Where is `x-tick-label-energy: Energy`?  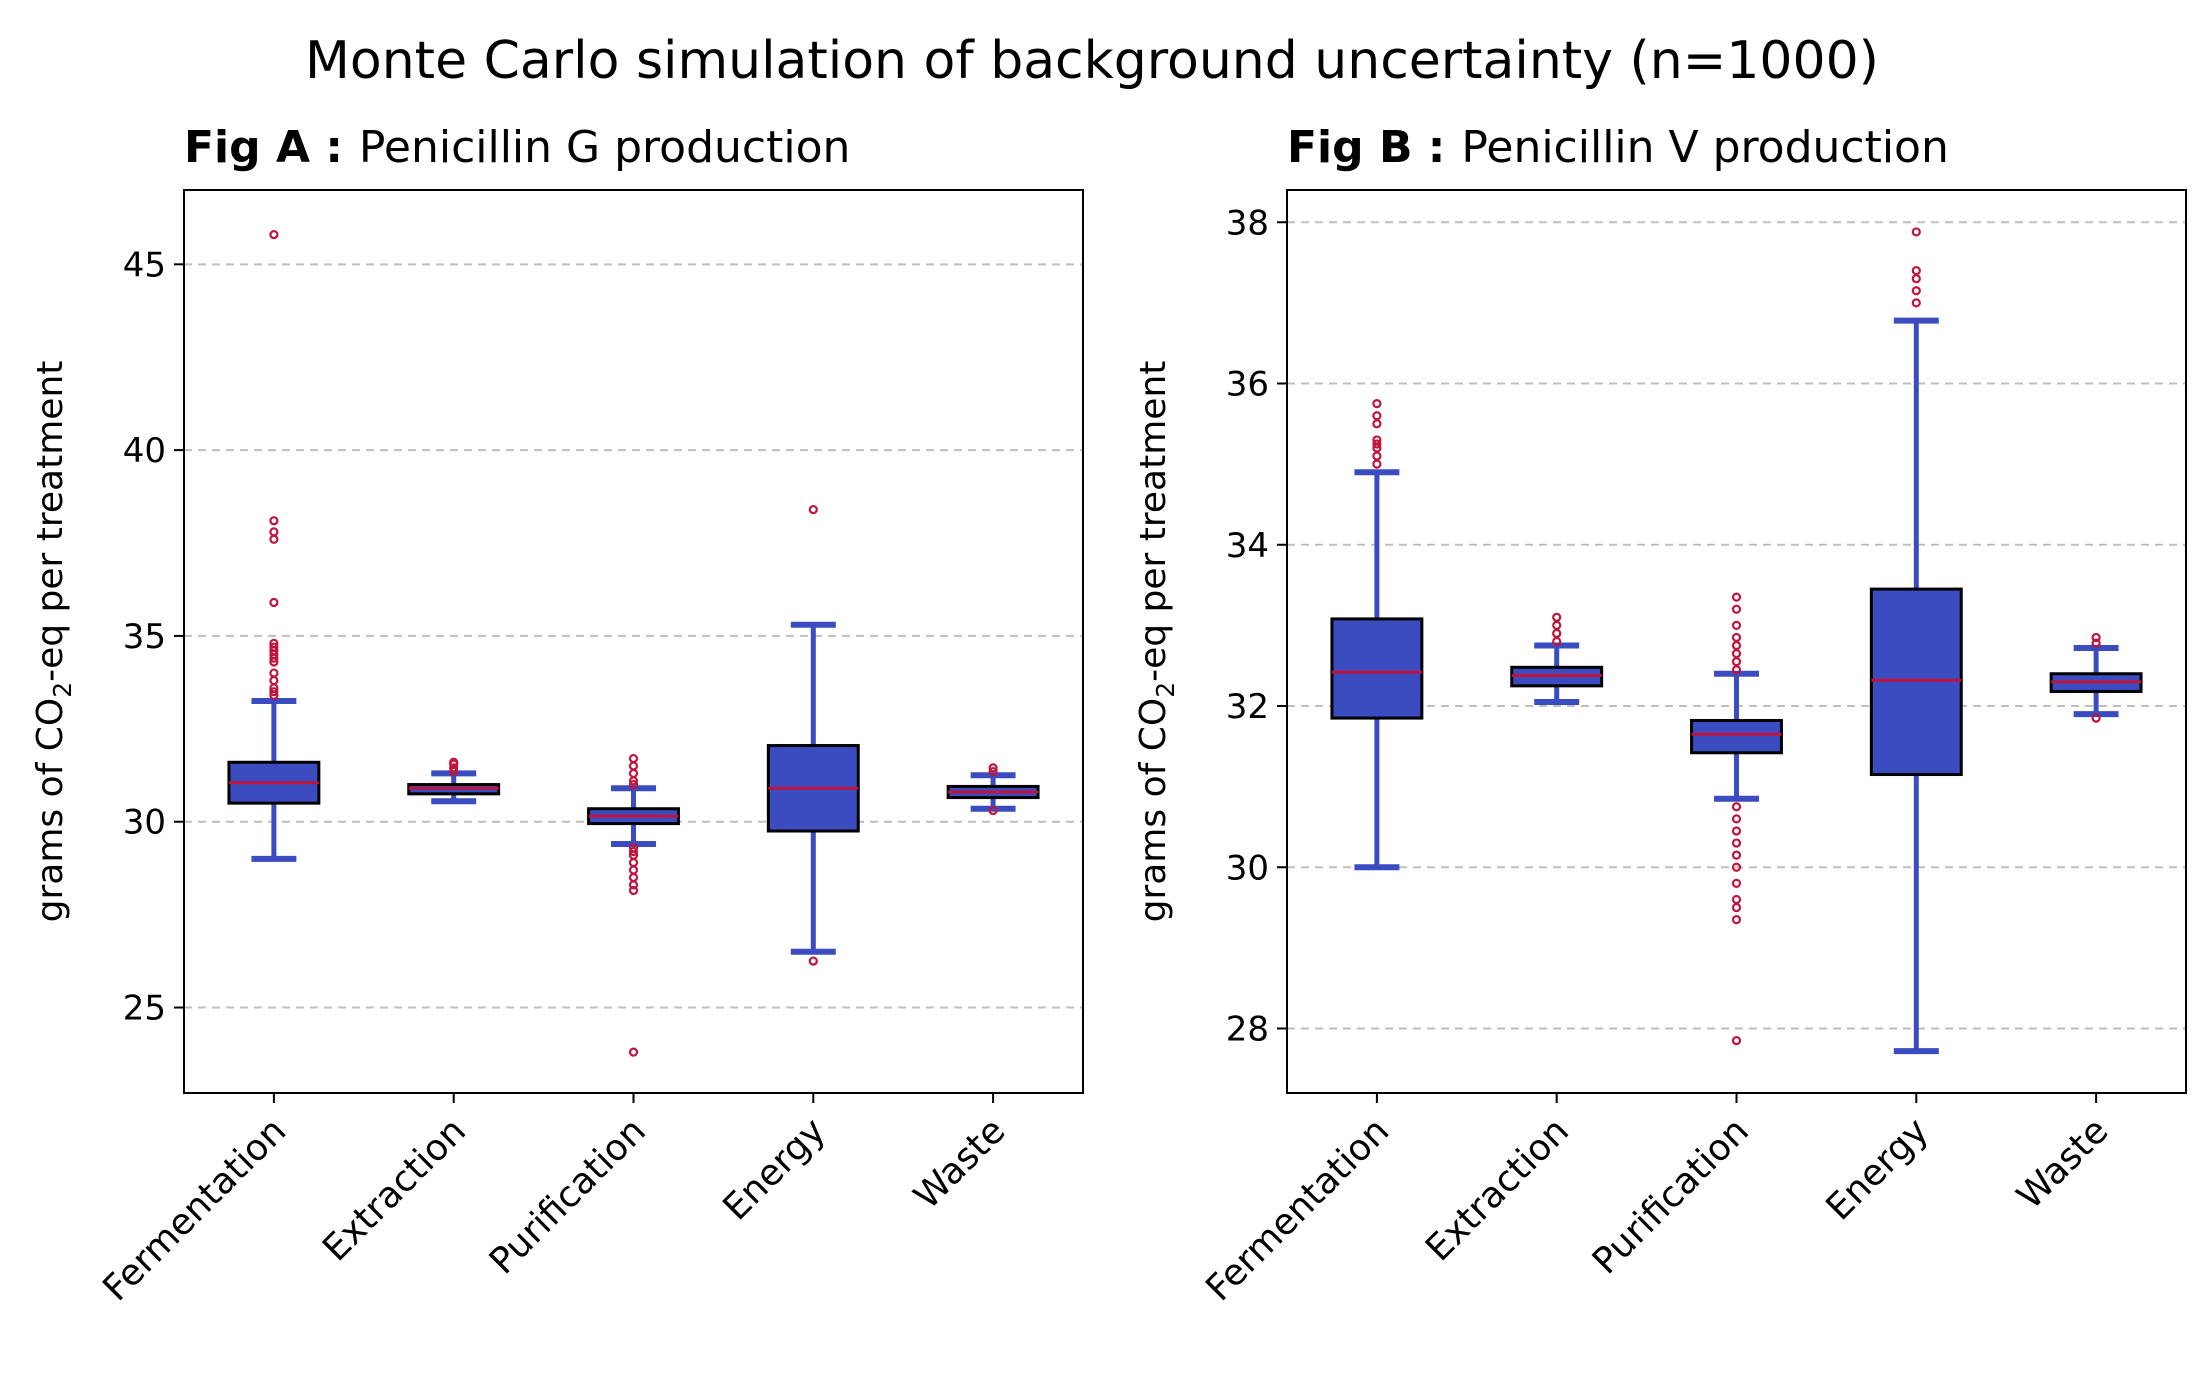
x-tick-label-energy: Energy is located at coordinates (1878, 1169).